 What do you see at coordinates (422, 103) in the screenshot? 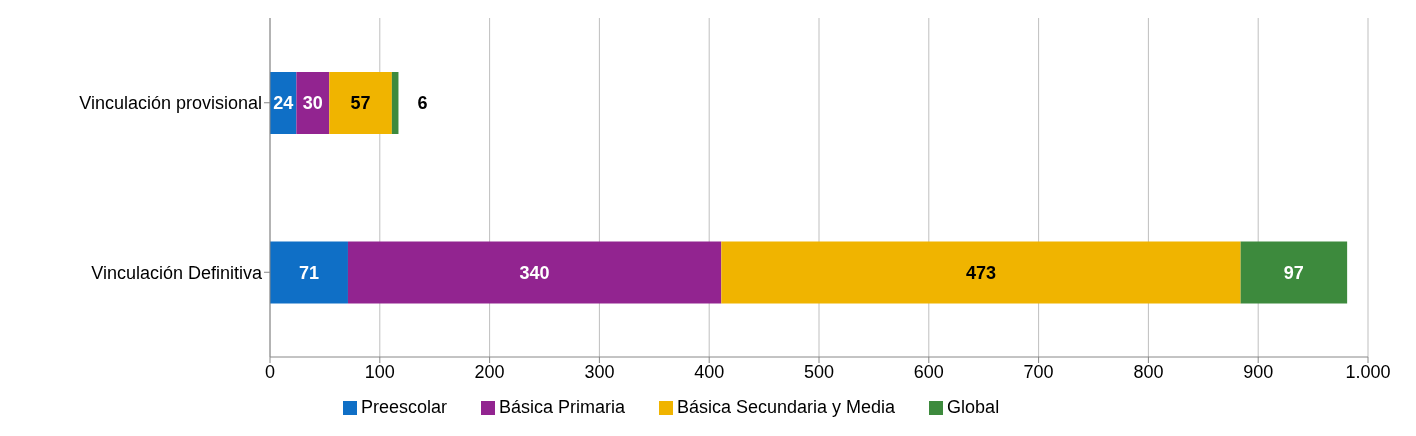
I see `data-label: 6` at bounding box center [422, 103].